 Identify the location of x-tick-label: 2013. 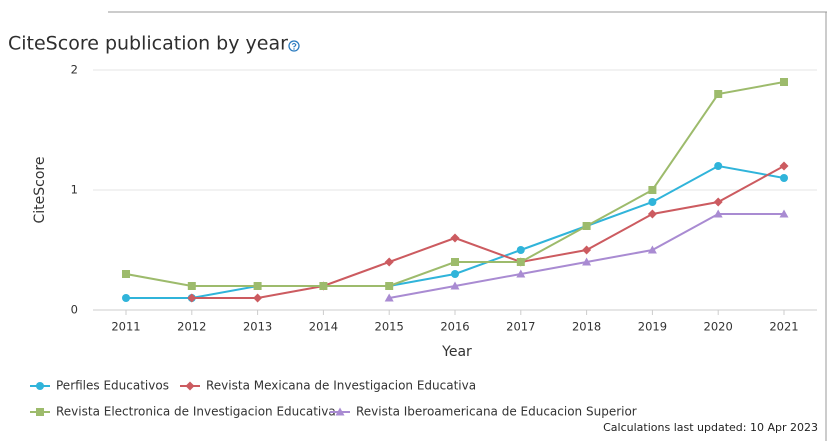
(257, 327).